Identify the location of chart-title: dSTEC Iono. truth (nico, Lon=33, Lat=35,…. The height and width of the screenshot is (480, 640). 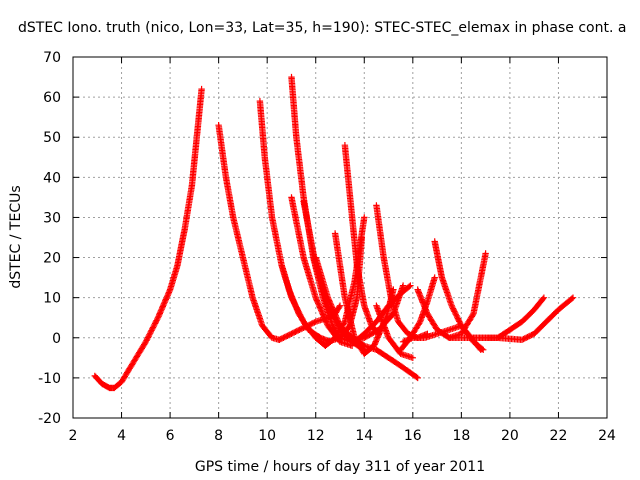
(322, 28).